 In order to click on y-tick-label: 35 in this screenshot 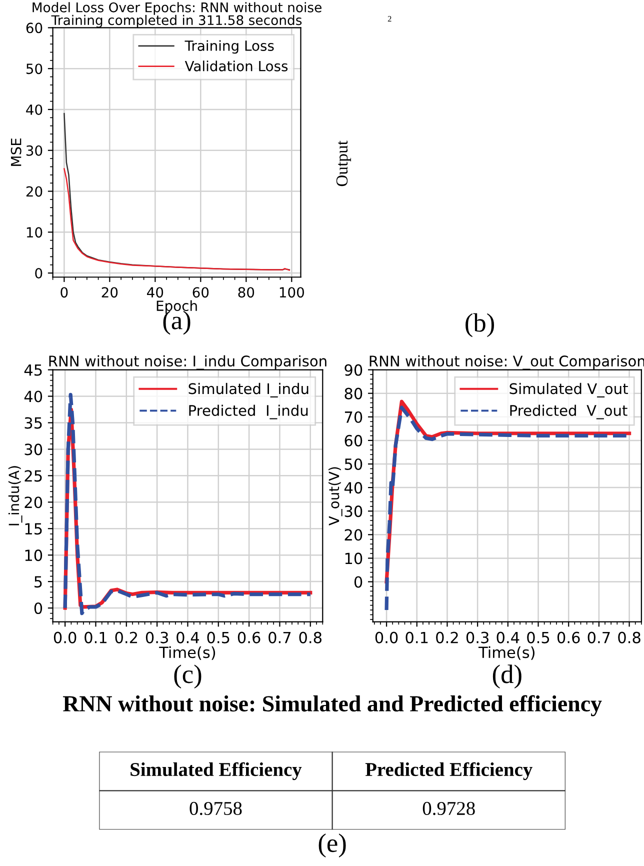, I will do `click(33, 423)`.